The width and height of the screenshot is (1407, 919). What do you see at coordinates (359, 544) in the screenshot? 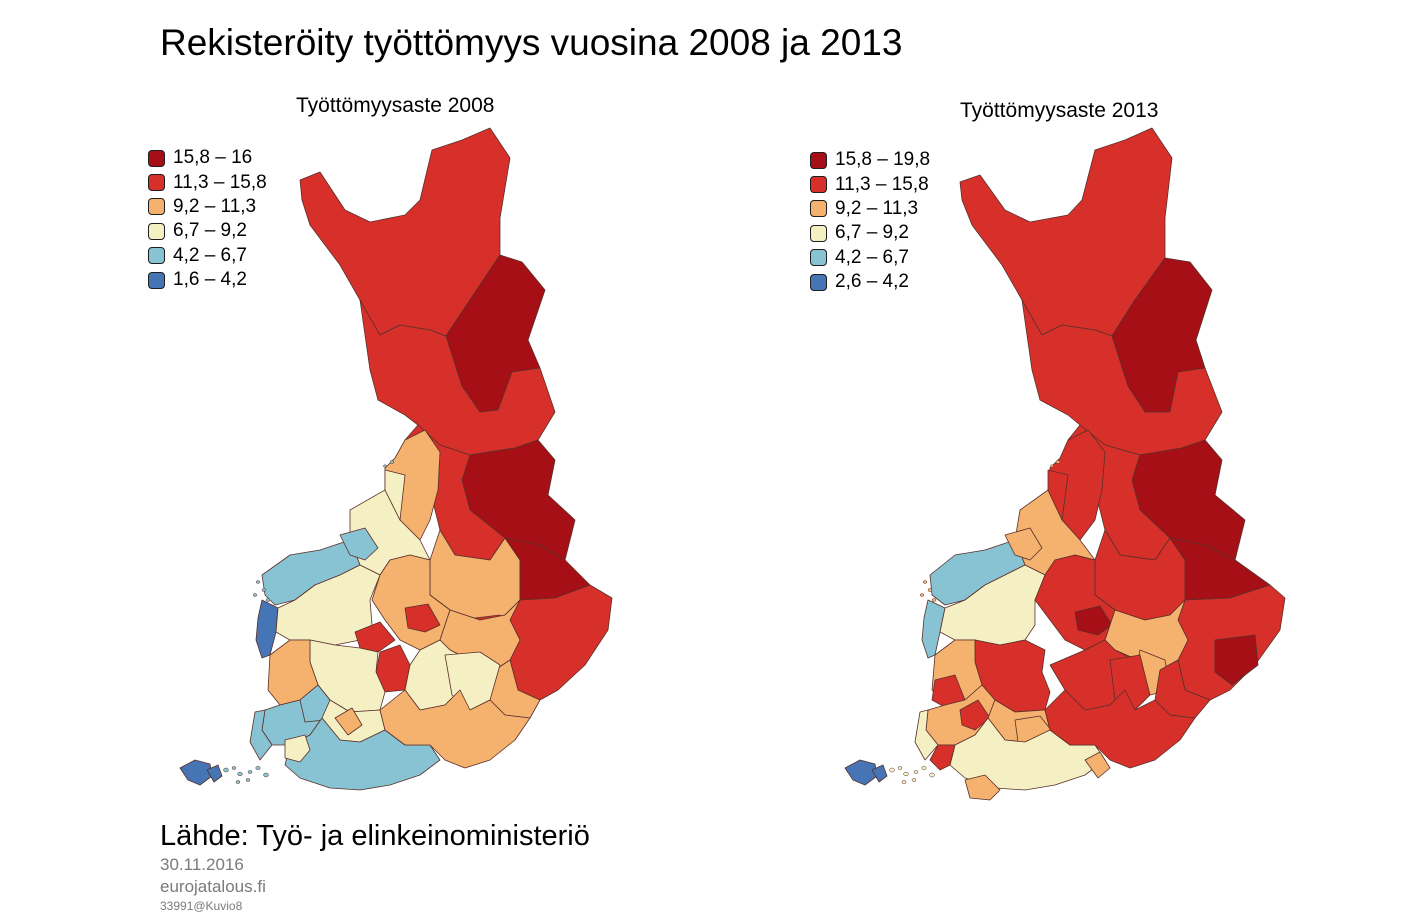
I see `region-blue-ostro` at bounding box center [359, 544].